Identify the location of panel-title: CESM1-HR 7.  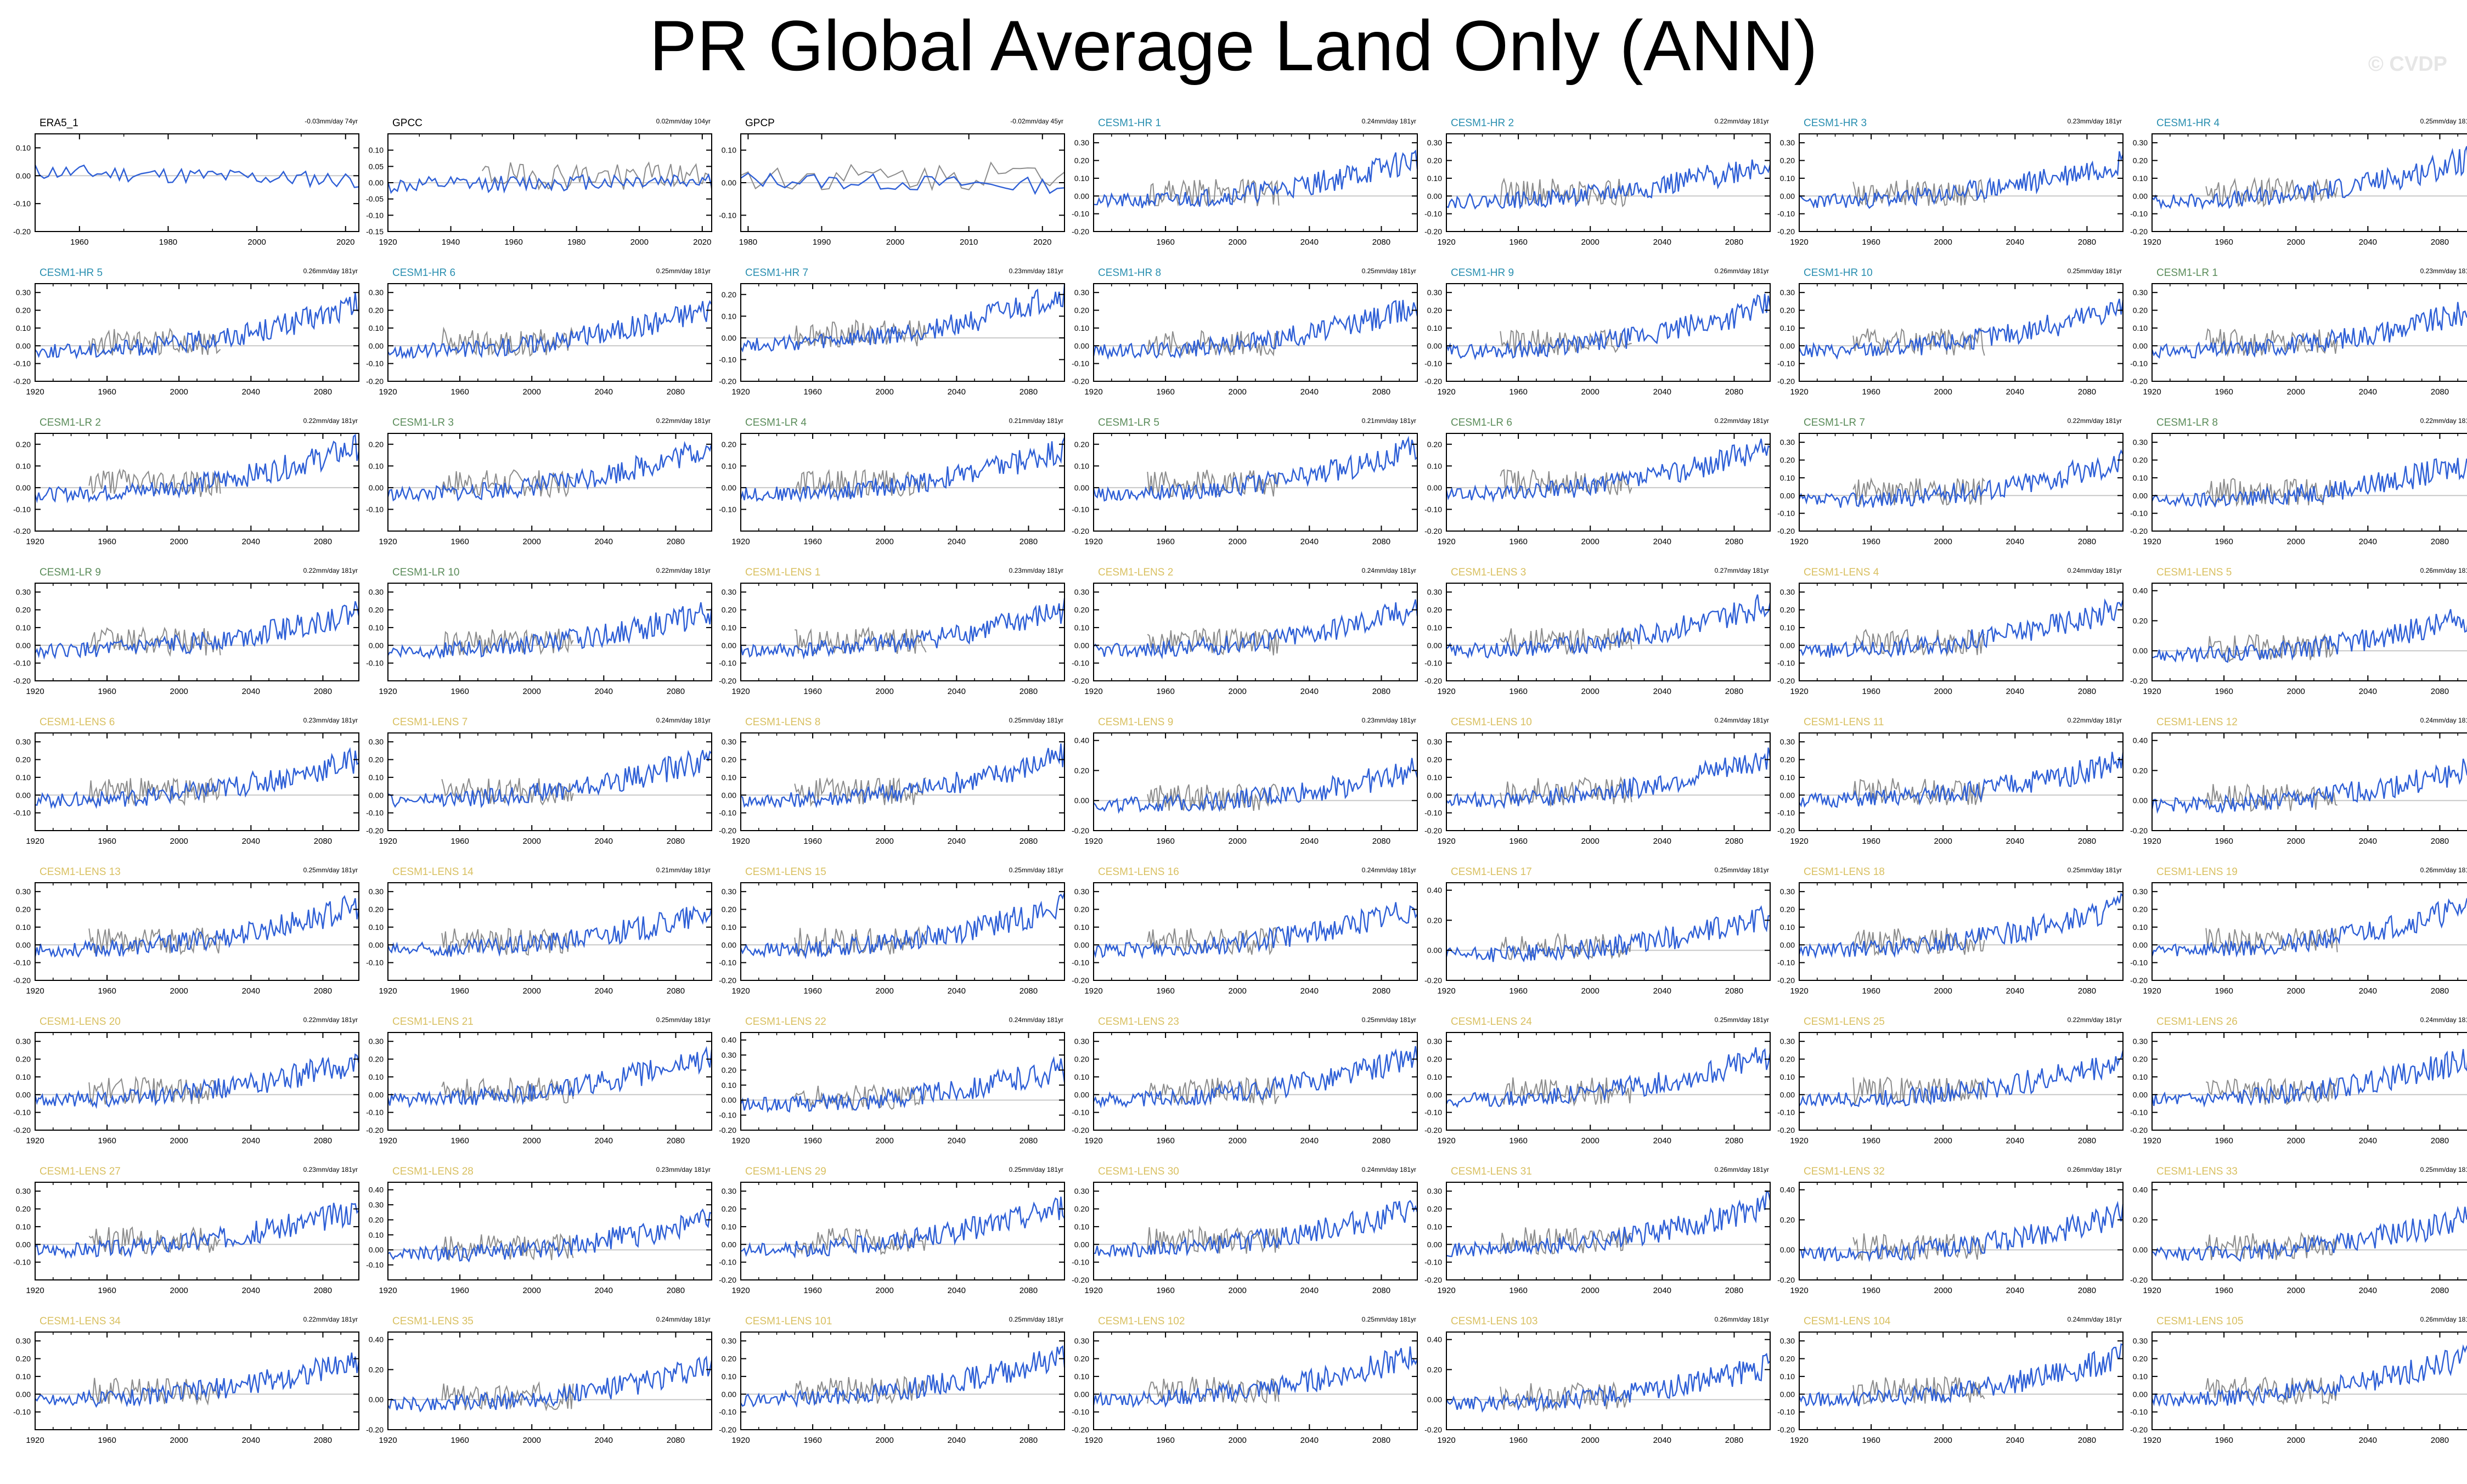
(777, 273).